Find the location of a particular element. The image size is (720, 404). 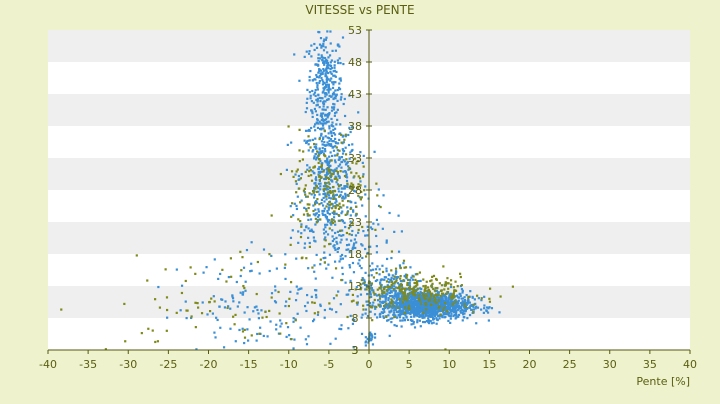

y-tick-label: 38 is located at coordinates (355, 126).